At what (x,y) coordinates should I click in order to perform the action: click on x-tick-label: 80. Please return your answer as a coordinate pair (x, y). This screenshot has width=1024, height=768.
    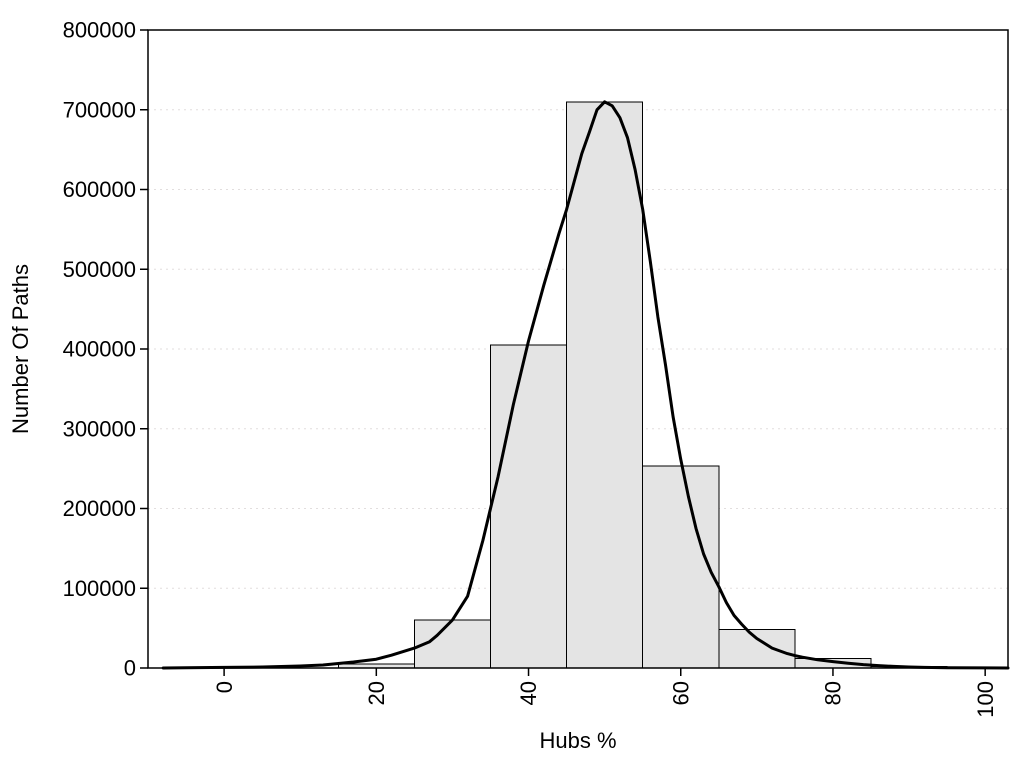
    Looking at the image, I should click on (833, 693).